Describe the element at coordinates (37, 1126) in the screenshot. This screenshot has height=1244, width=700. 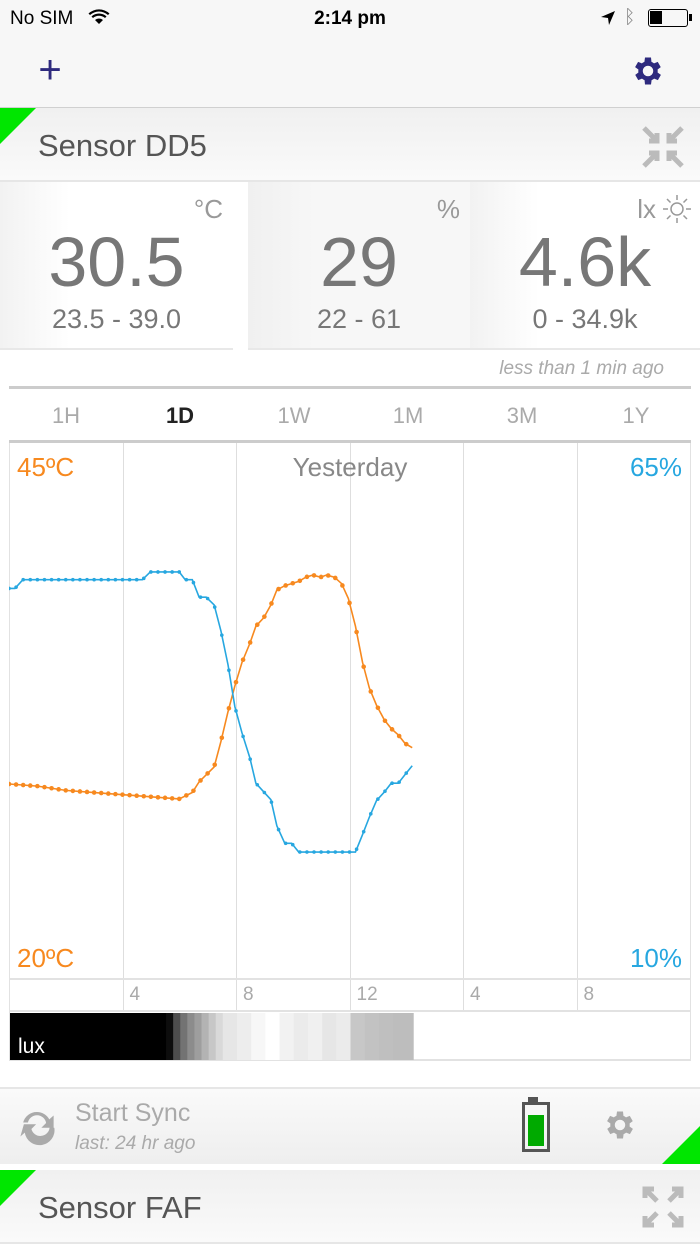
I see `sync-icon` at that location.